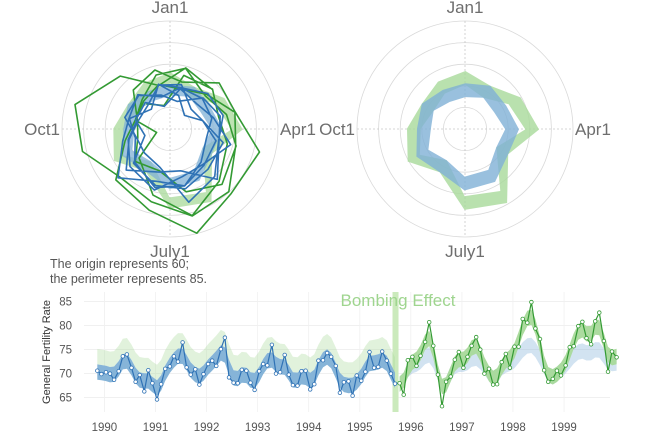  Describe the element at coordinates (42, 129) in the screenshot. I see `polar-left-month-label-oct: Oct1` at that location.